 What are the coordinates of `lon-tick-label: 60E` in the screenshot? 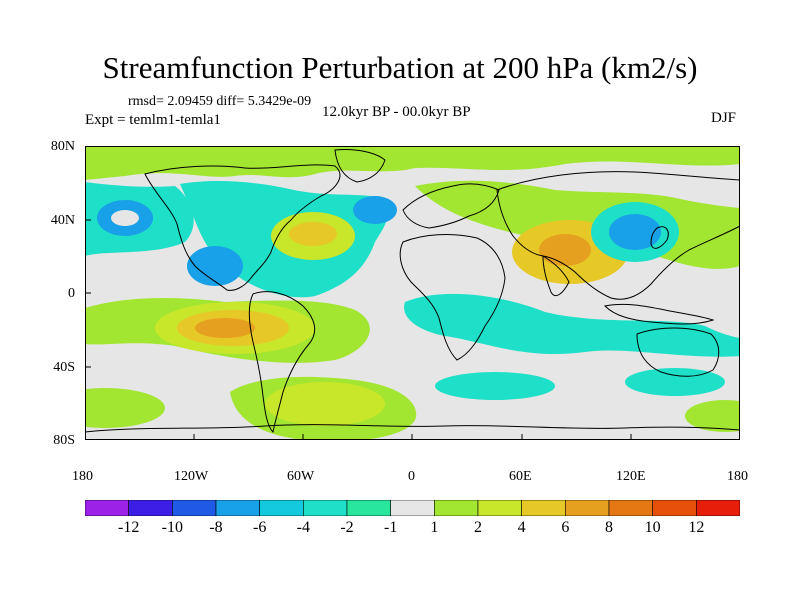 It's located at (520, 476).